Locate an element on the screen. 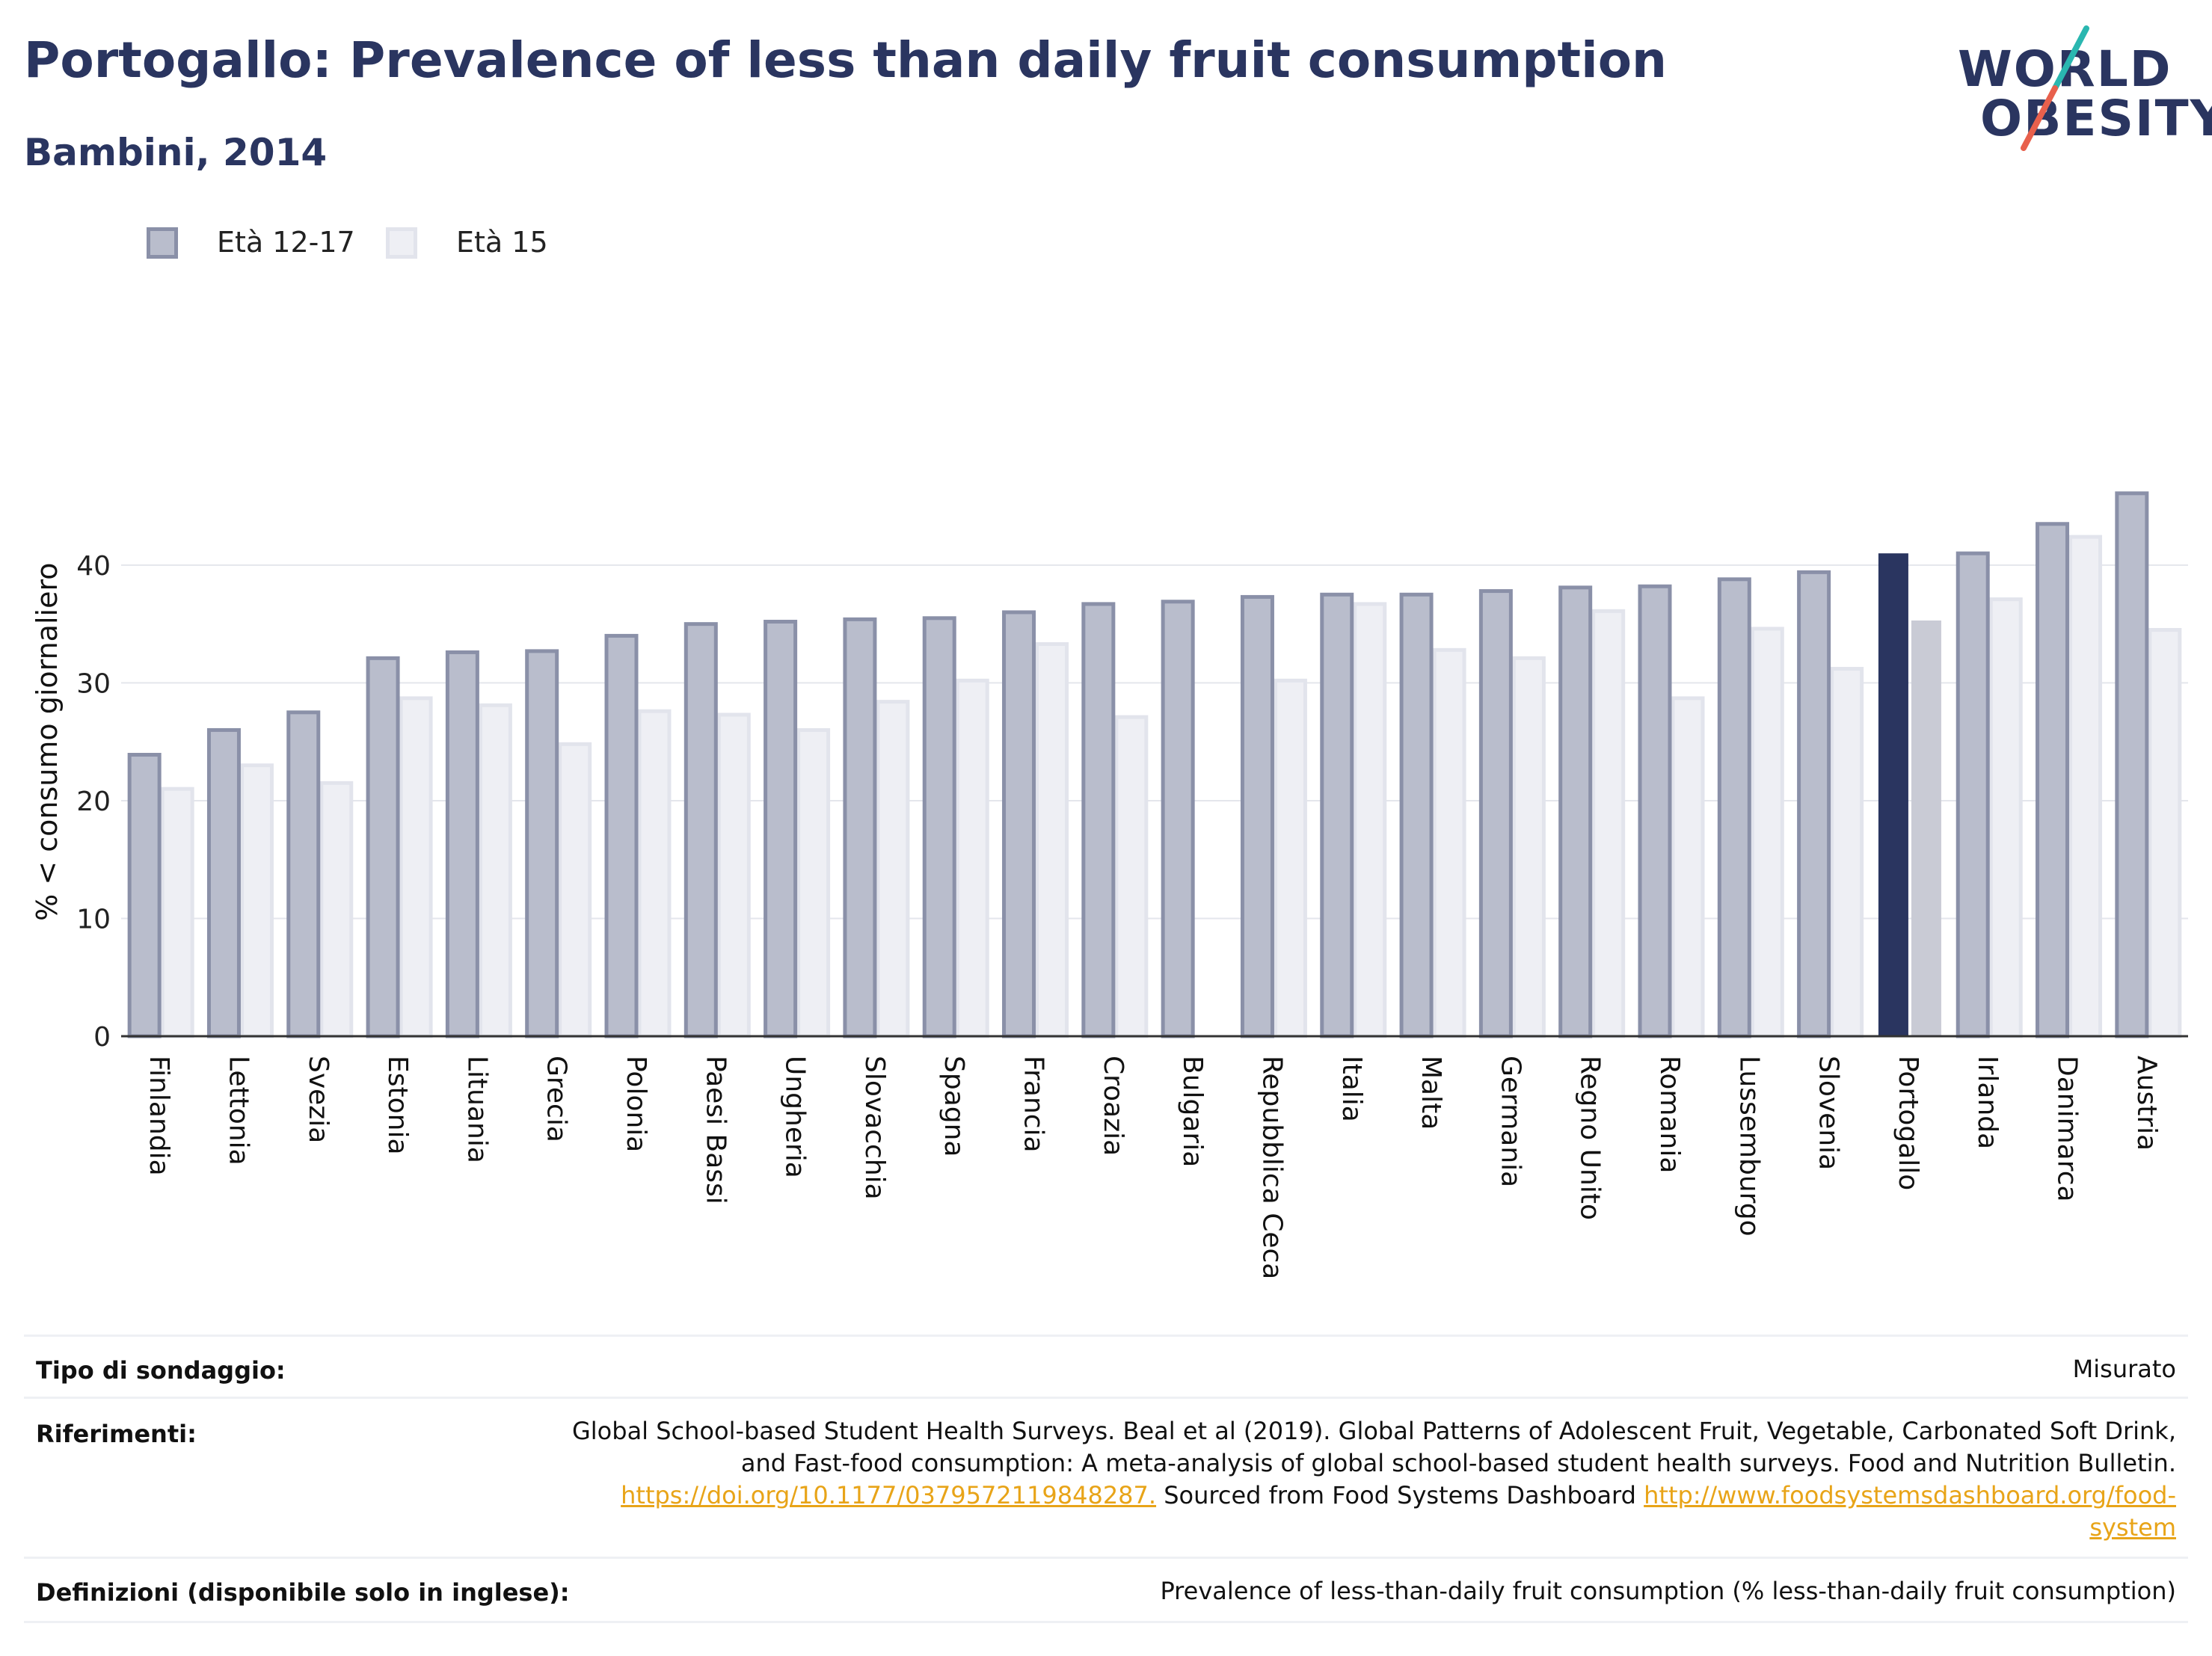 The height and width of the screenshot is (1656, 2212). x-tick-label: Regno Unito is located at coordinates (1590, 1138).